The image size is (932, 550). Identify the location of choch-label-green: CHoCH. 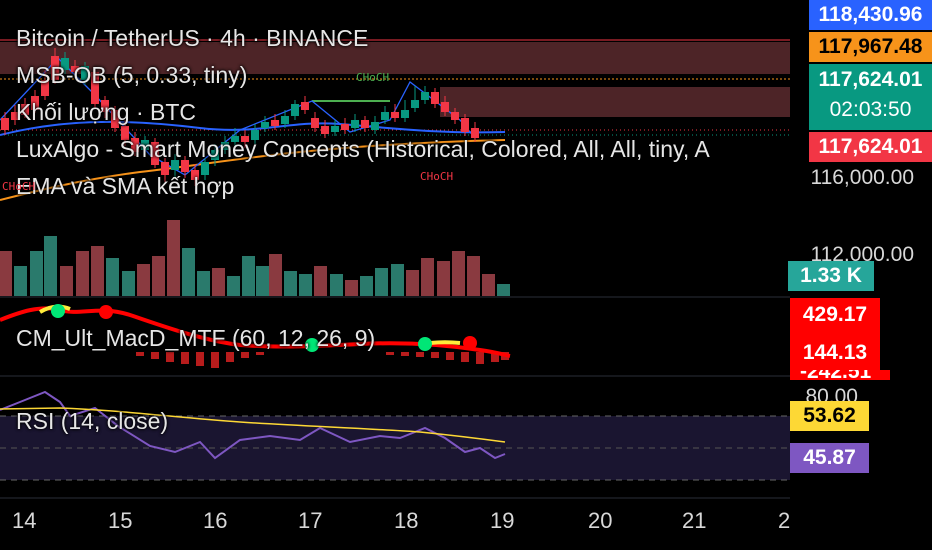
(373, 77).